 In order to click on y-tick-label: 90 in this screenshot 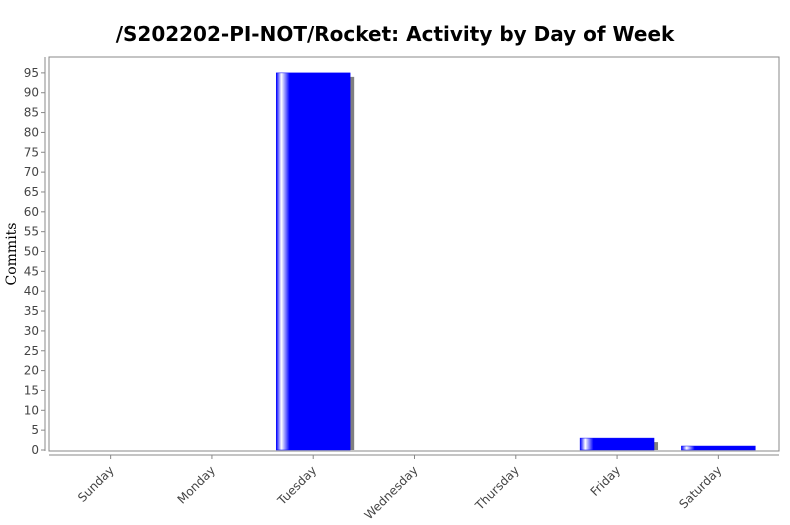, I will do `click(31, 93)`.